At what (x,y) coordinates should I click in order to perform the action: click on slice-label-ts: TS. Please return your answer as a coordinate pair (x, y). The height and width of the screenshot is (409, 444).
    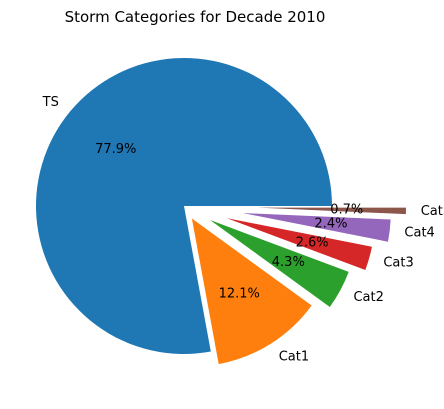
    Looking at the image, I should click on (50, 102).